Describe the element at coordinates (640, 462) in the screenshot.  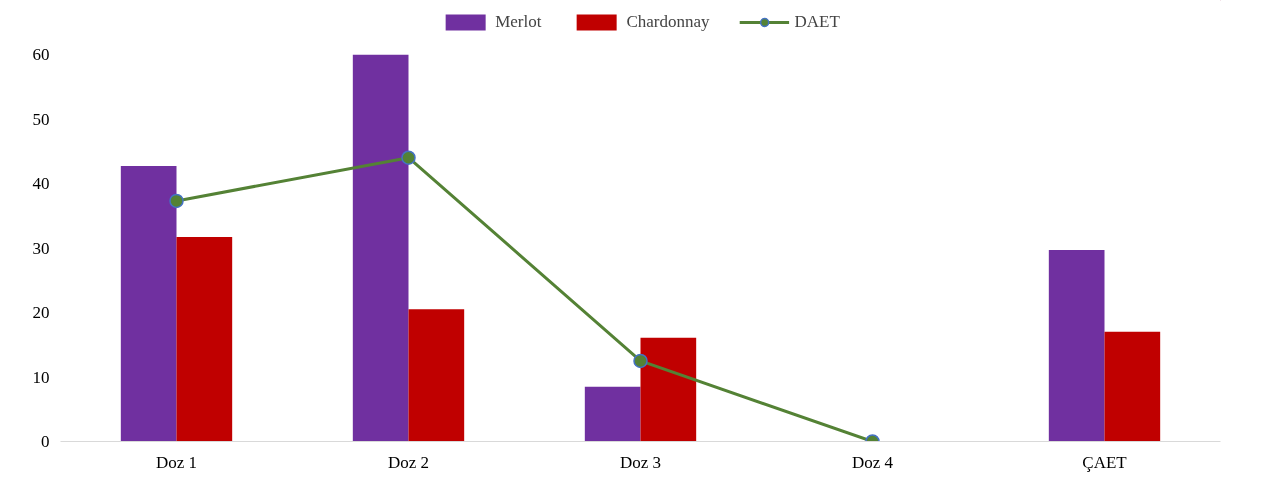
I see `x-tick-label: Doz 3` at that location.